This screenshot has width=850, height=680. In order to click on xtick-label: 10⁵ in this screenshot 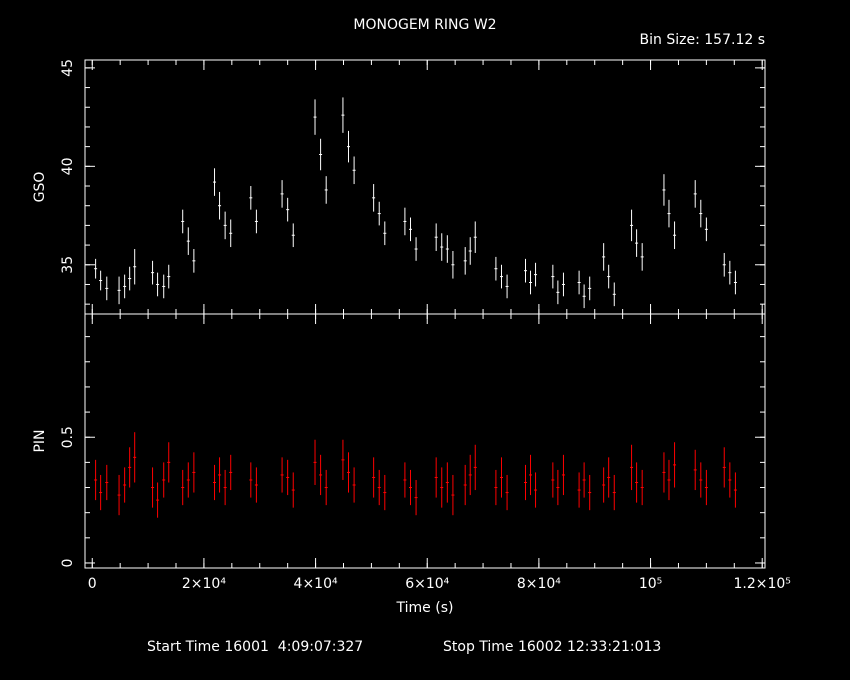, I will do `click(650, 584)`.